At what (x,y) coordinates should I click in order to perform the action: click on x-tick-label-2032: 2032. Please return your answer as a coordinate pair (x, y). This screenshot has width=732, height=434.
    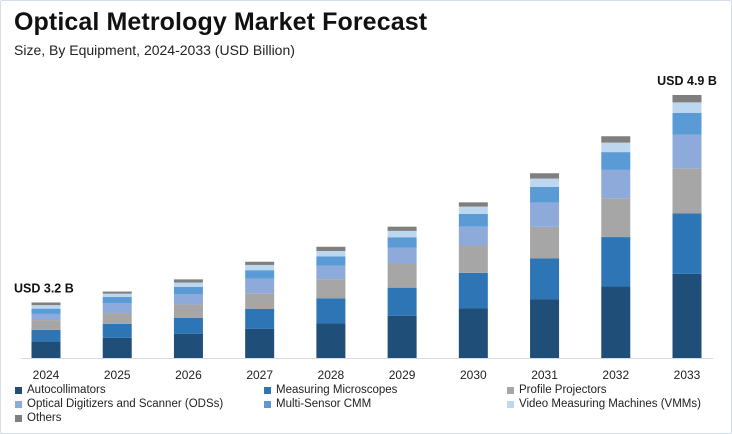
    Looking at the image, I should click on (615, 375).